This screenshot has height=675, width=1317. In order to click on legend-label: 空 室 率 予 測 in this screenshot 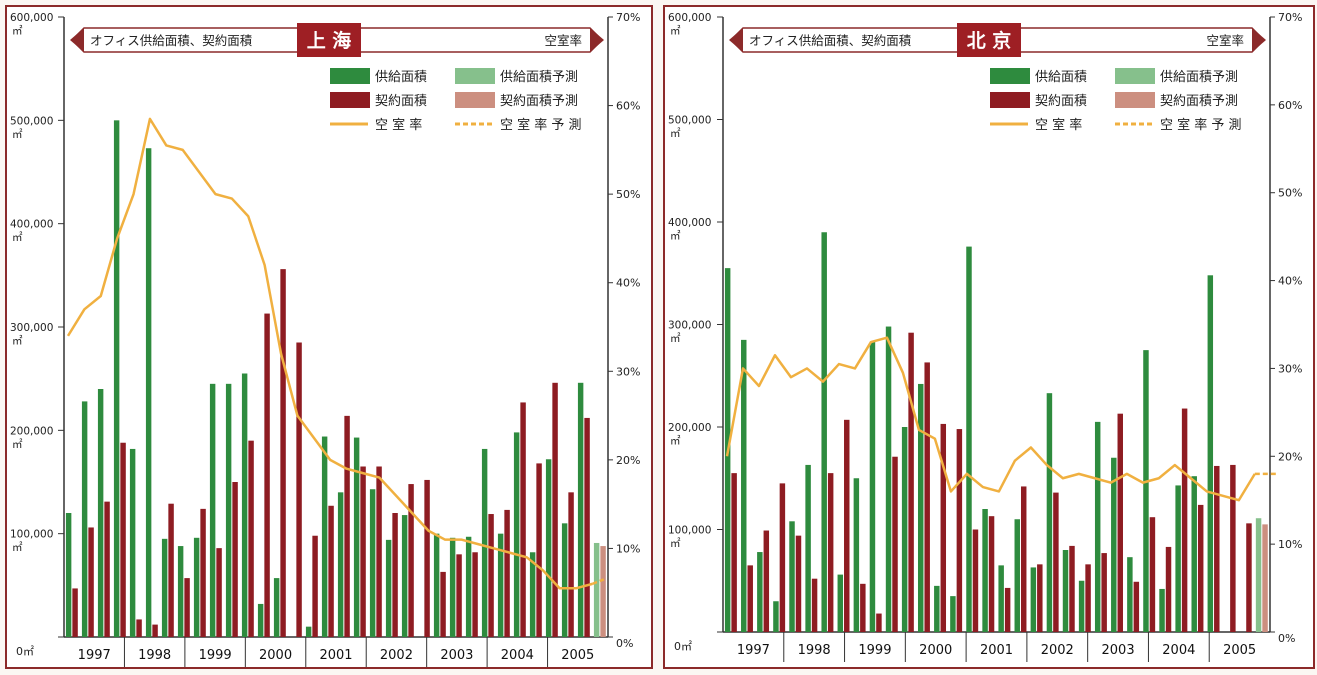, I will do `click(541, 125)`.